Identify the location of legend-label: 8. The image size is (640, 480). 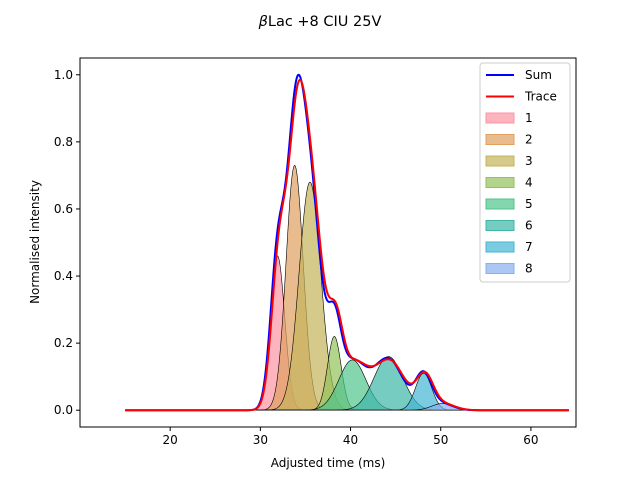
(529, 269).